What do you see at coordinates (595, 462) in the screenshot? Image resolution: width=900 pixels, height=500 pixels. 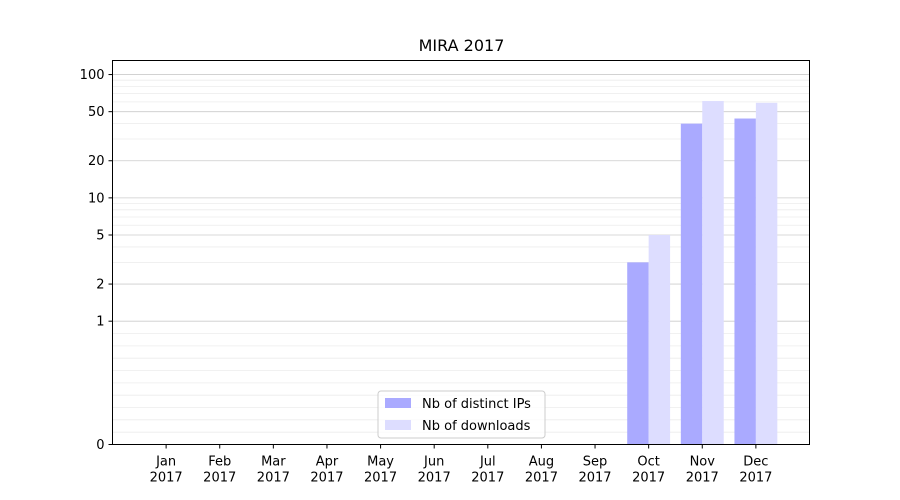 I see `x-tick-label-month: Sep` at bounding box center [595, 462].